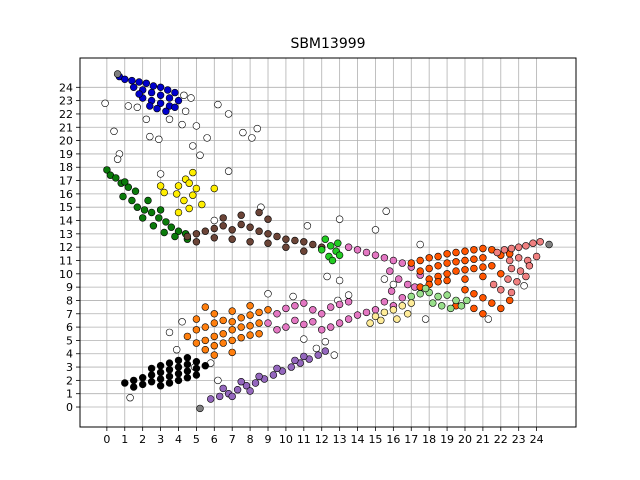 Image resolution: width=640 pixels, height=480 pixels. Describe the element at coordinates (66, 221) in the screenshot. I see `y-tick-label: 14` at that location.